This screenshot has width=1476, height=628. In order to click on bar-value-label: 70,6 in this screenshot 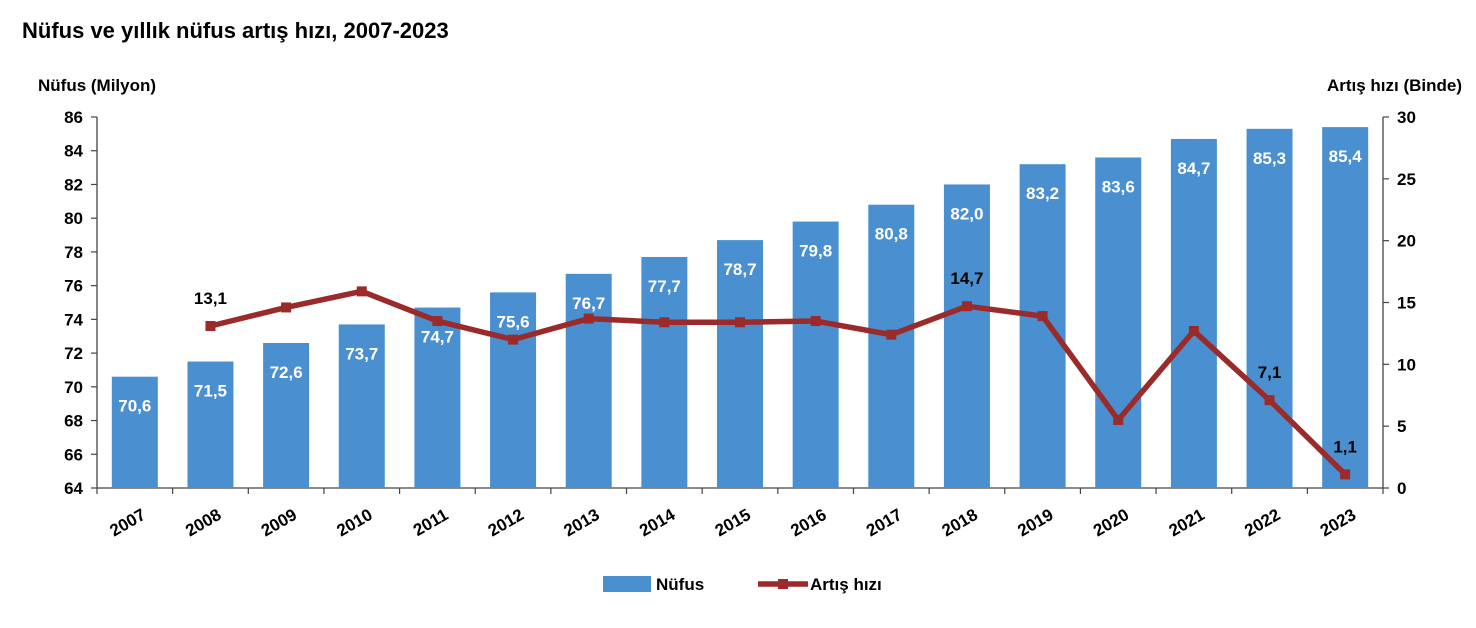, I will do `click(134, 406)`.